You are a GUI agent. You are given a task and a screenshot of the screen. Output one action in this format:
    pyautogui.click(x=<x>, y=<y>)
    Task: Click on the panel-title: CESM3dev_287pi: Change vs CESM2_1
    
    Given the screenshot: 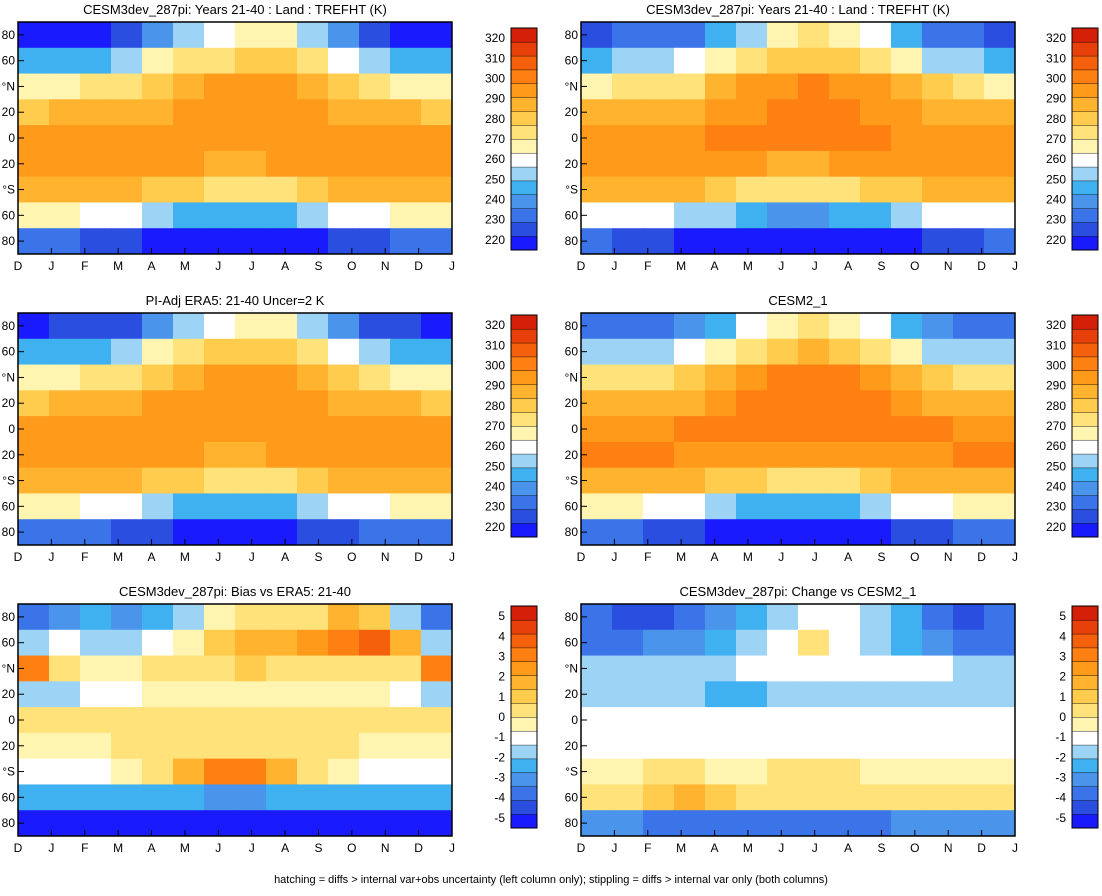 What is the action you would take?
    pyautogui.click(x=797, y=591)
    